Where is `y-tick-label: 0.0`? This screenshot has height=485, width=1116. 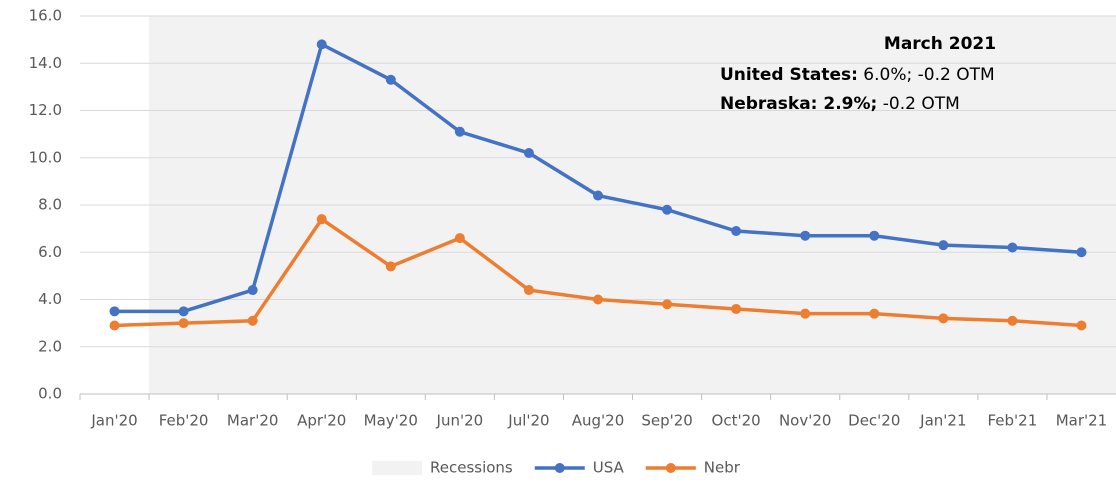 y-tick-label: 0.0 is located at coordinates (50, 394).